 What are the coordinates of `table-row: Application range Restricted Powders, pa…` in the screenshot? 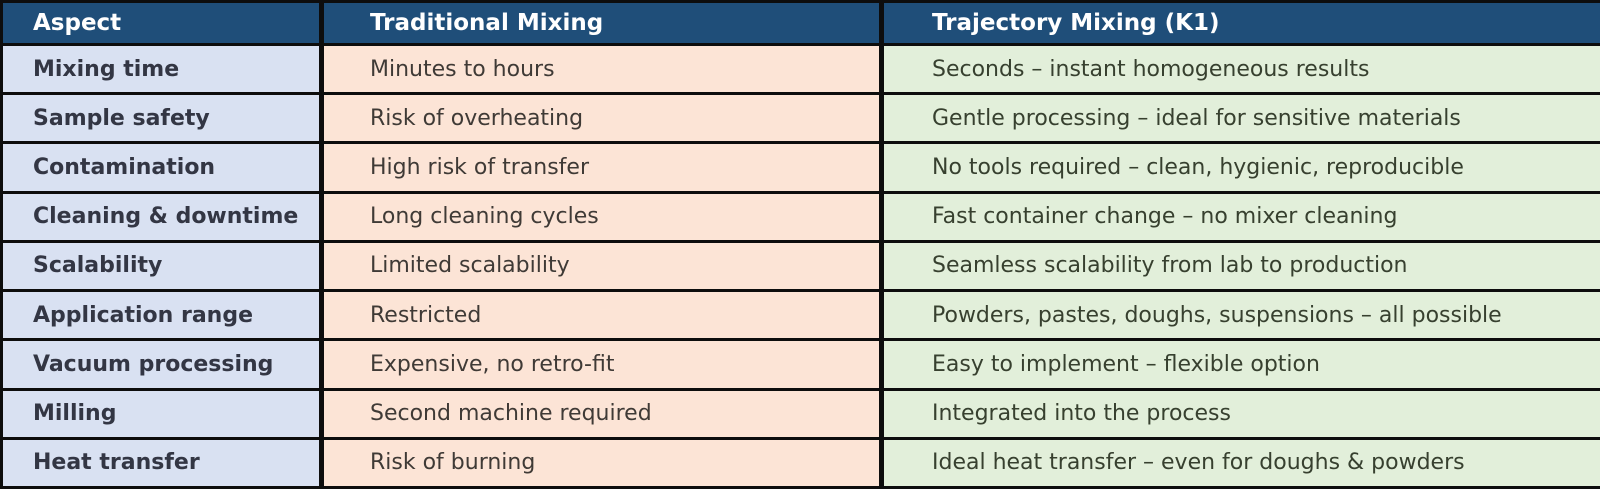 It's located at (800, 315).